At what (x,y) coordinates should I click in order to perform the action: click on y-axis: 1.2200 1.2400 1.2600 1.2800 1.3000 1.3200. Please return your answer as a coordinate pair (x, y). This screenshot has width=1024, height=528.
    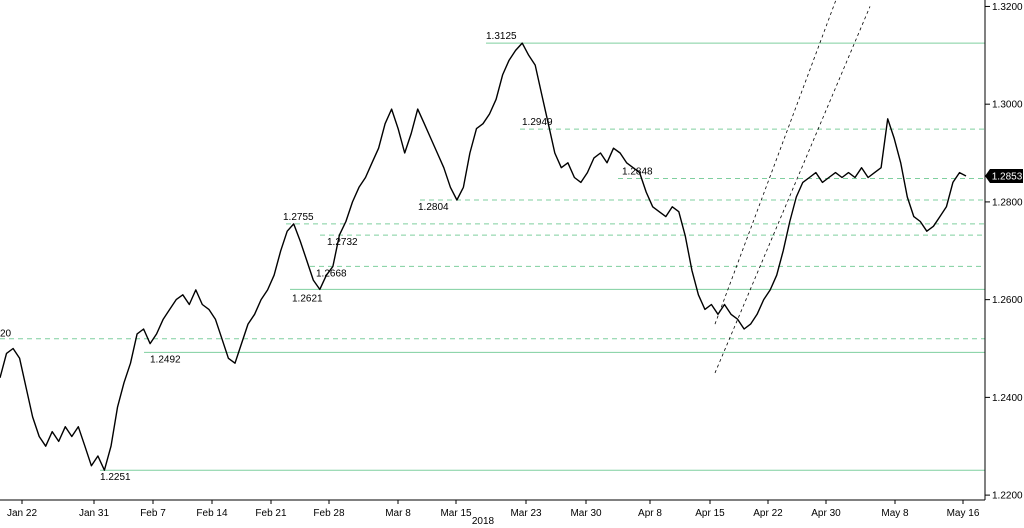
    Looking at the image, I should click on (1003, 251).